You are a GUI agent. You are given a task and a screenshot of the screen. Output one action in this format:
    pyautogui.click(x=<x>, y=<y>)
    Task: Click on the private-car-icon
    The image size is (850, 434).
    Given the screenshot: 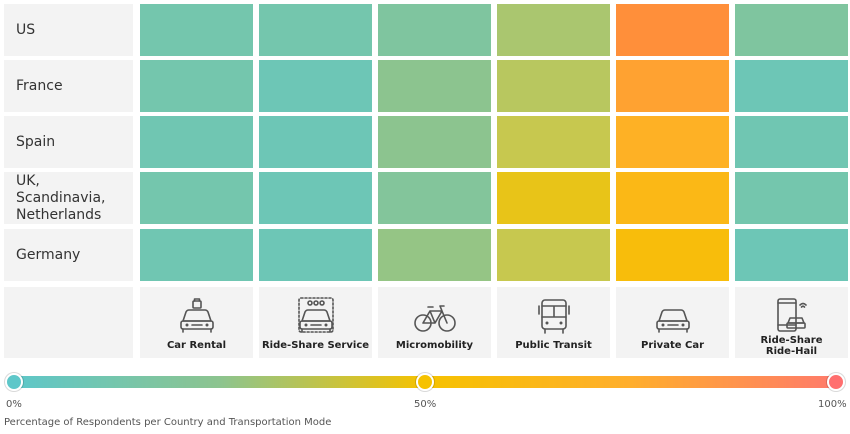 What is the action you would take?
    pyautogui.click(x=672, y=321)
    